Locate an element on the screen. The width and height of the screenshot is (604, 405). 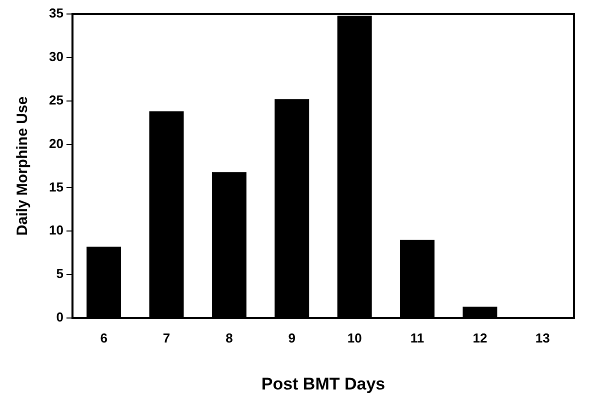
y-tick-label: 20 is located at coordinates (56, 143).